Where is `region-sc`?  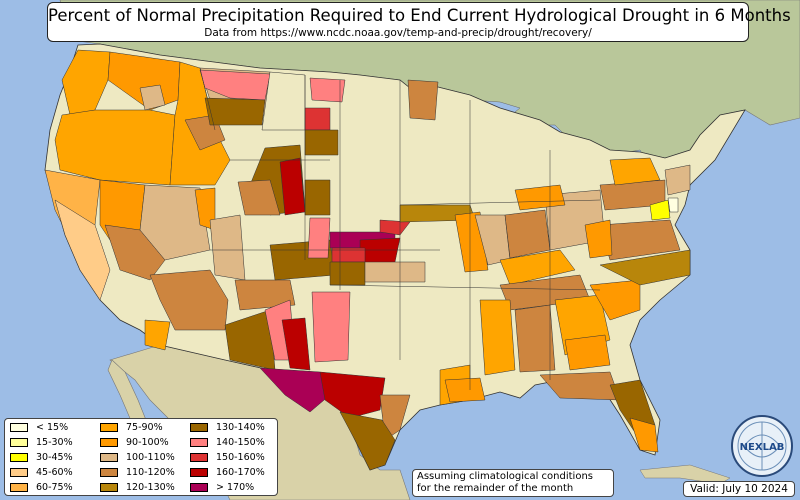 region-sc is located at coordinates (615, 300).